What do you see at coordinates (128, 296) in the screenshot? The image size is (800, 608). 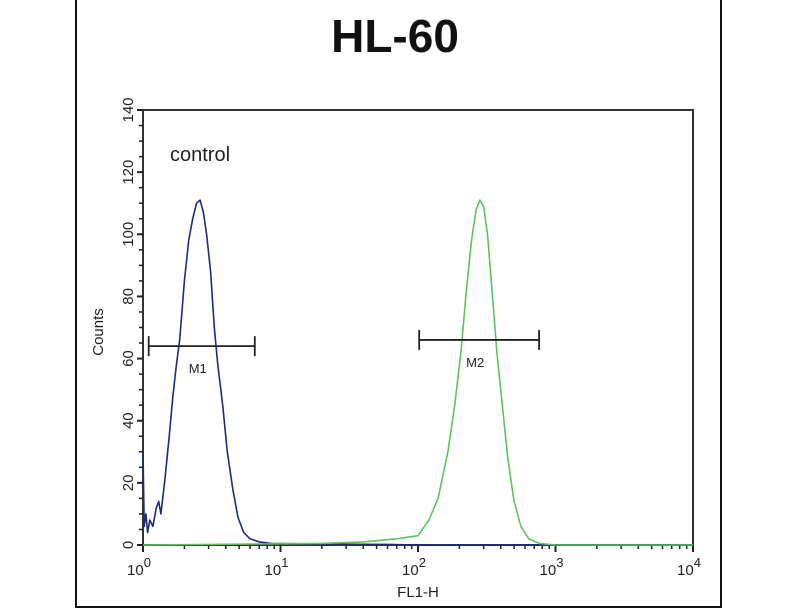 I see `y-tick-label: 80` at bounding box center [128, 296].